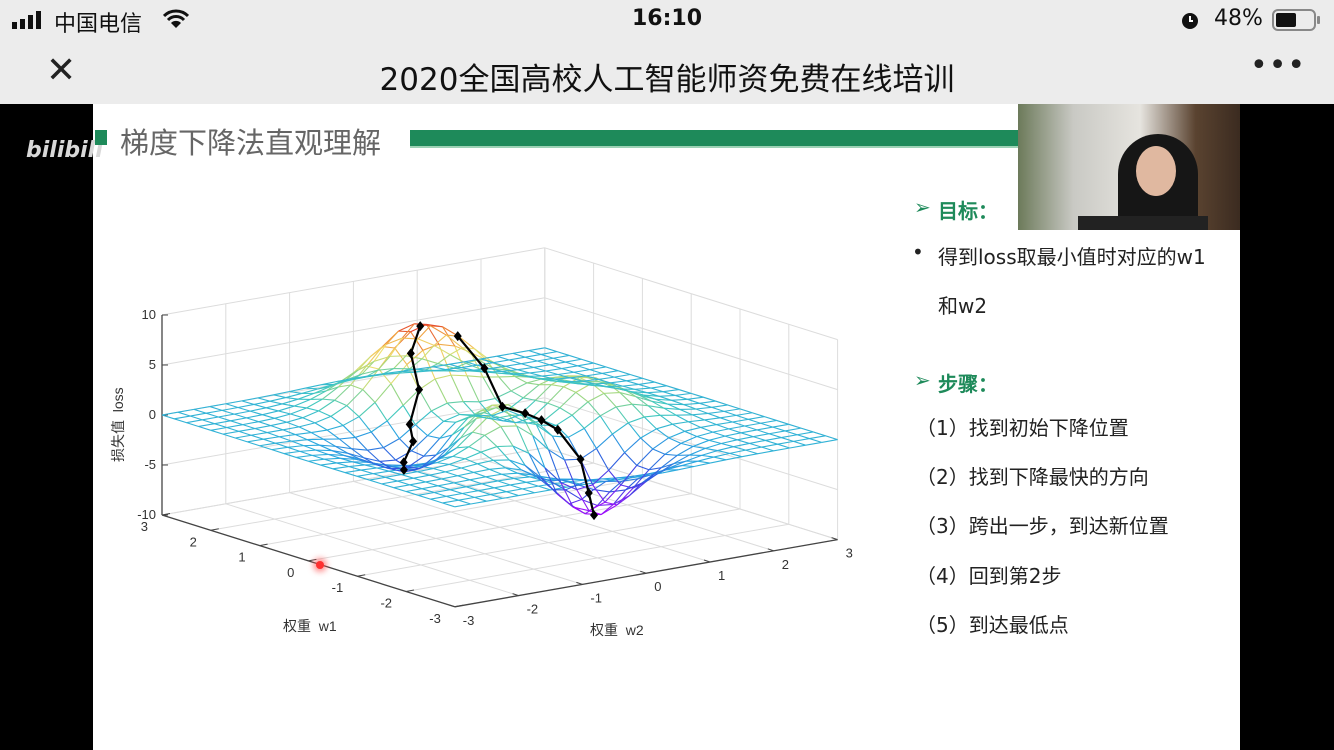 The height and width of the screenshot is (750, 1334). Describe the element at coordinates (320, 565) in the screenshot. I see `laser-pointer` at that location.